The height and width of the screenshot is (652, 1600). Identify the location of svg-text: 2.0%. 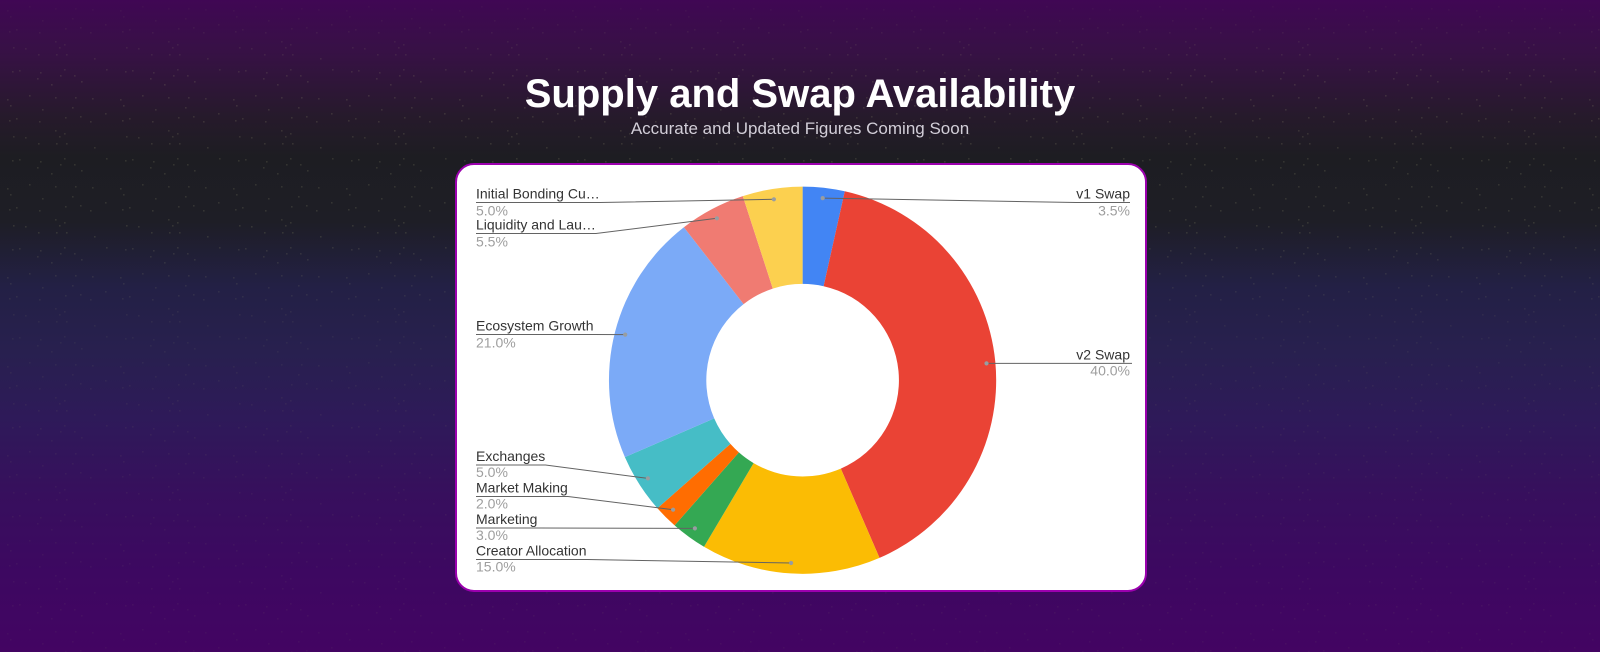
(492, 504).